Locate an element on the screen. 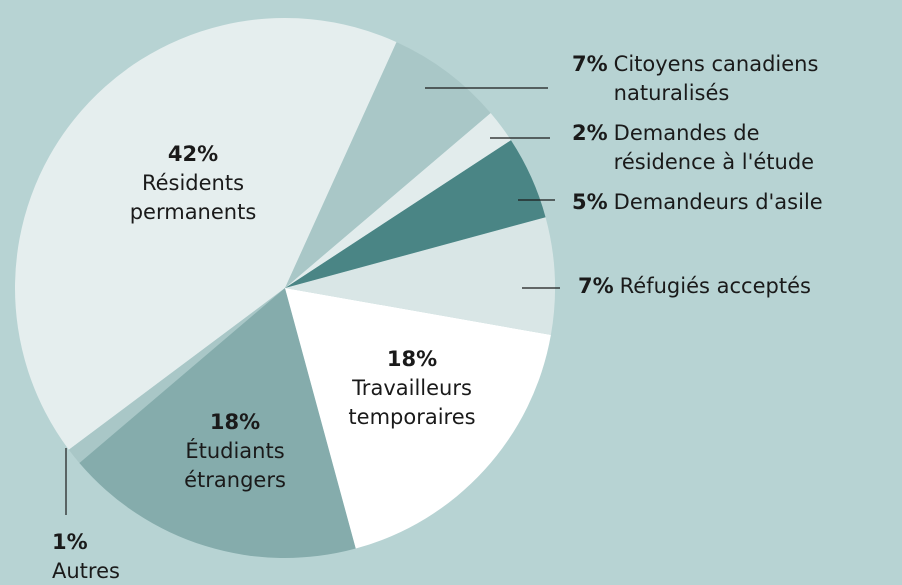 This screenshot has height=585, width=902. category-label: Demandeurs d'asile is located at coordinates (718, 202).